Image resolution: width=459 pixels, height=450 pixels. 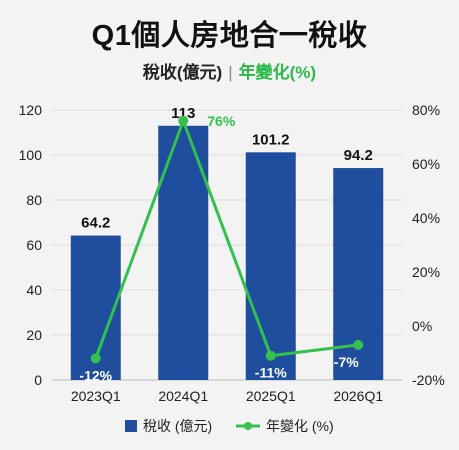 What do you see at coordinates (271, 396) in the screenshot?
I see `x-tick-label: 2025Q1` at bounding box center [271, 396].